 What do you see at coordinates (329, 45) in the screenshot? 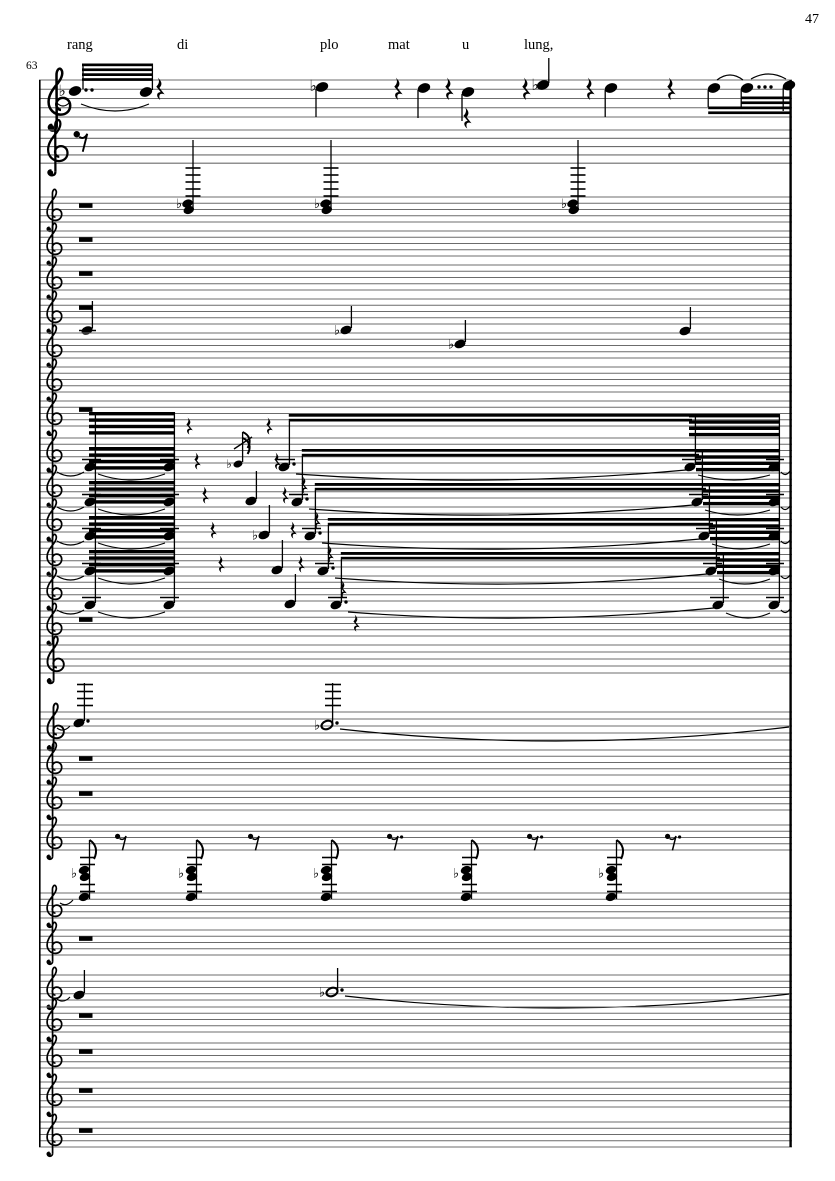
I see `lyric-syllable: plo` at bounding box center [329, 45].